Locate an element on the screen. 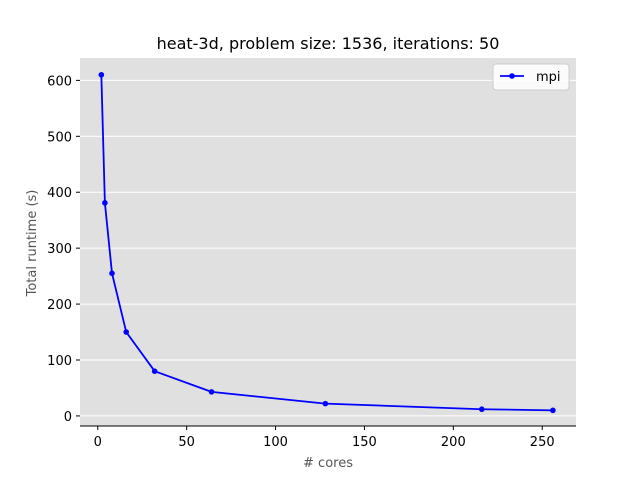  y-tick-label-400: 400 is located at coordinates (59, 193).